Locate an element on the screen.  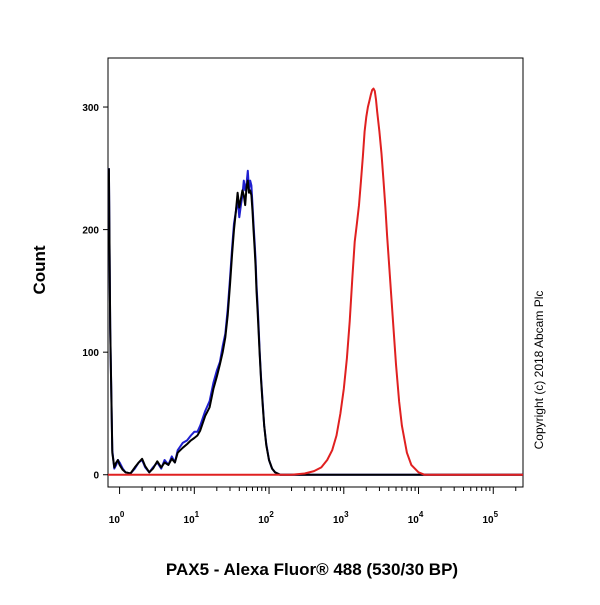
x-tick-exponent: 4 is located at coordinates (421, 514).